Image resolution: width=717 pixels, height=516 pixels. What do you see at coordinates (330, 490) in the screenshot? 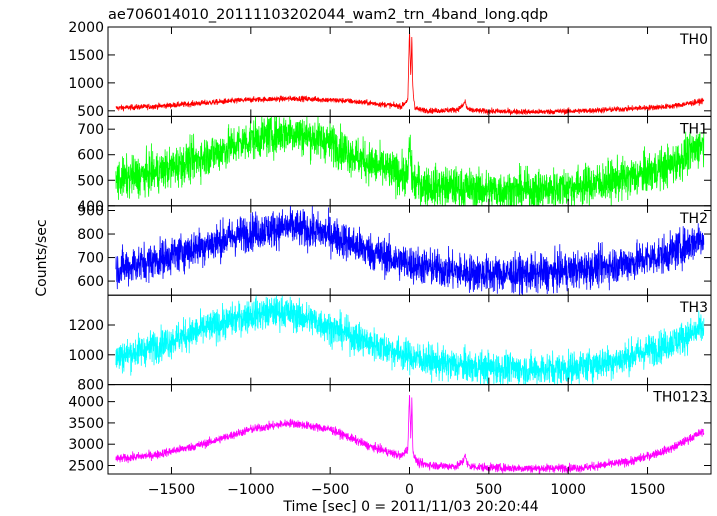
I see `x-tick-label: −500` at bounding box center [330, 490].